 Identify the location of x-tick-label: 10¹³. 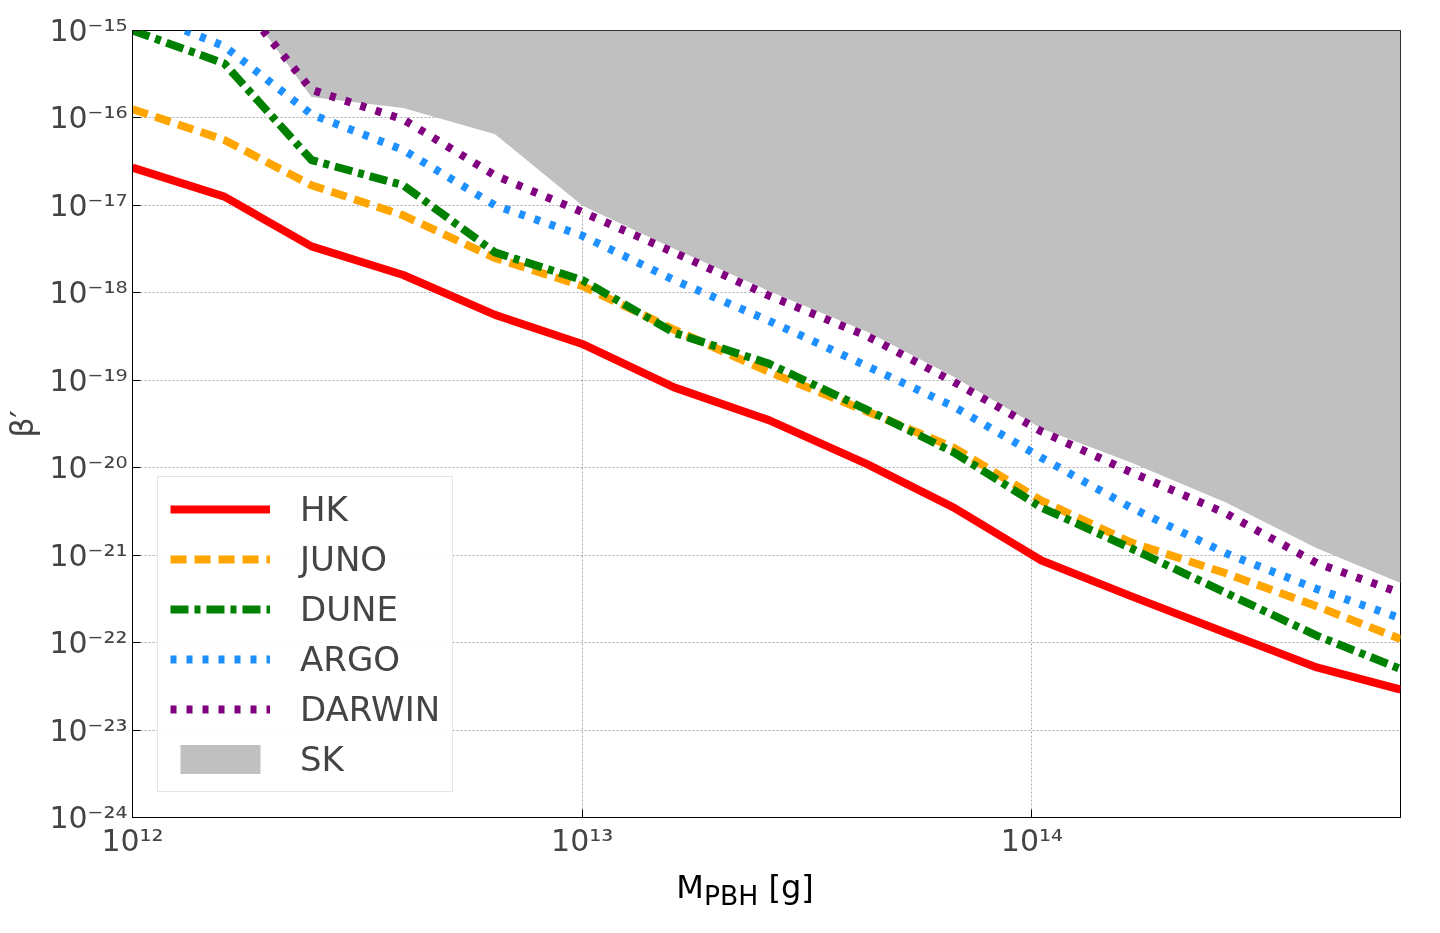
(582, 840).